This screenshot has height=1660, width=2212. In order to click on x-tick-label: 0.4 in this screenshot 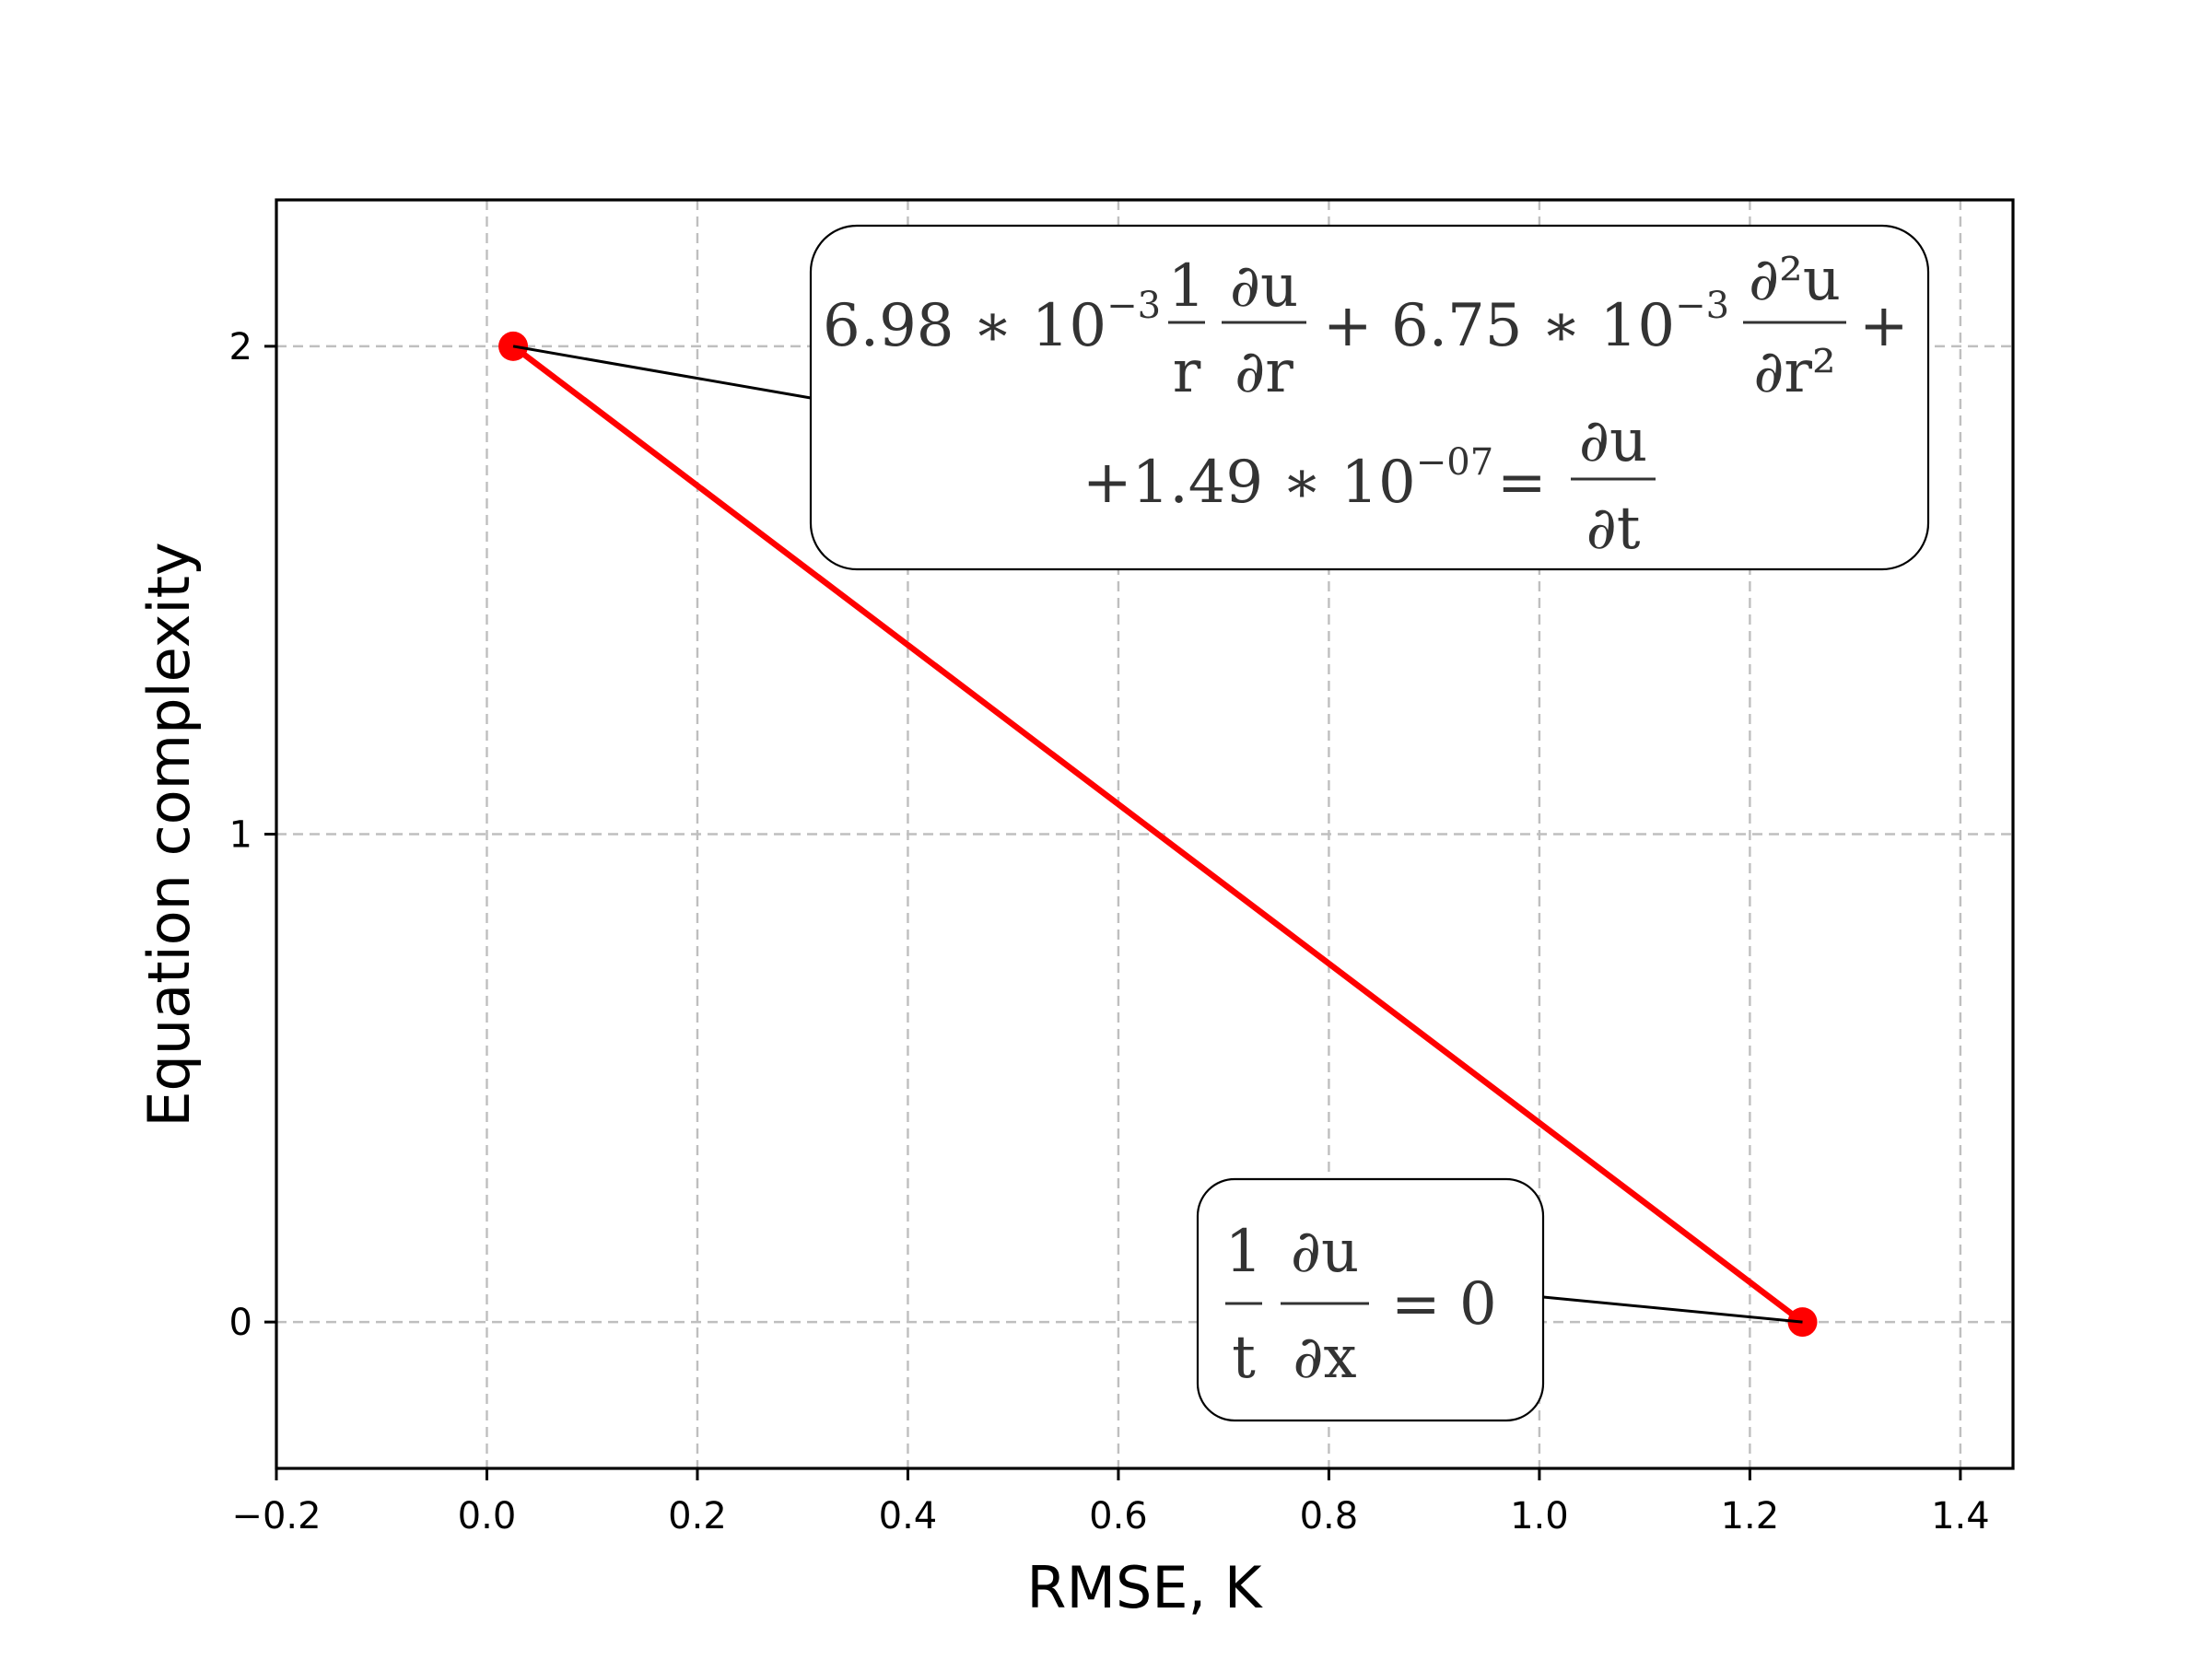, I will do `click(908, 1516)`.